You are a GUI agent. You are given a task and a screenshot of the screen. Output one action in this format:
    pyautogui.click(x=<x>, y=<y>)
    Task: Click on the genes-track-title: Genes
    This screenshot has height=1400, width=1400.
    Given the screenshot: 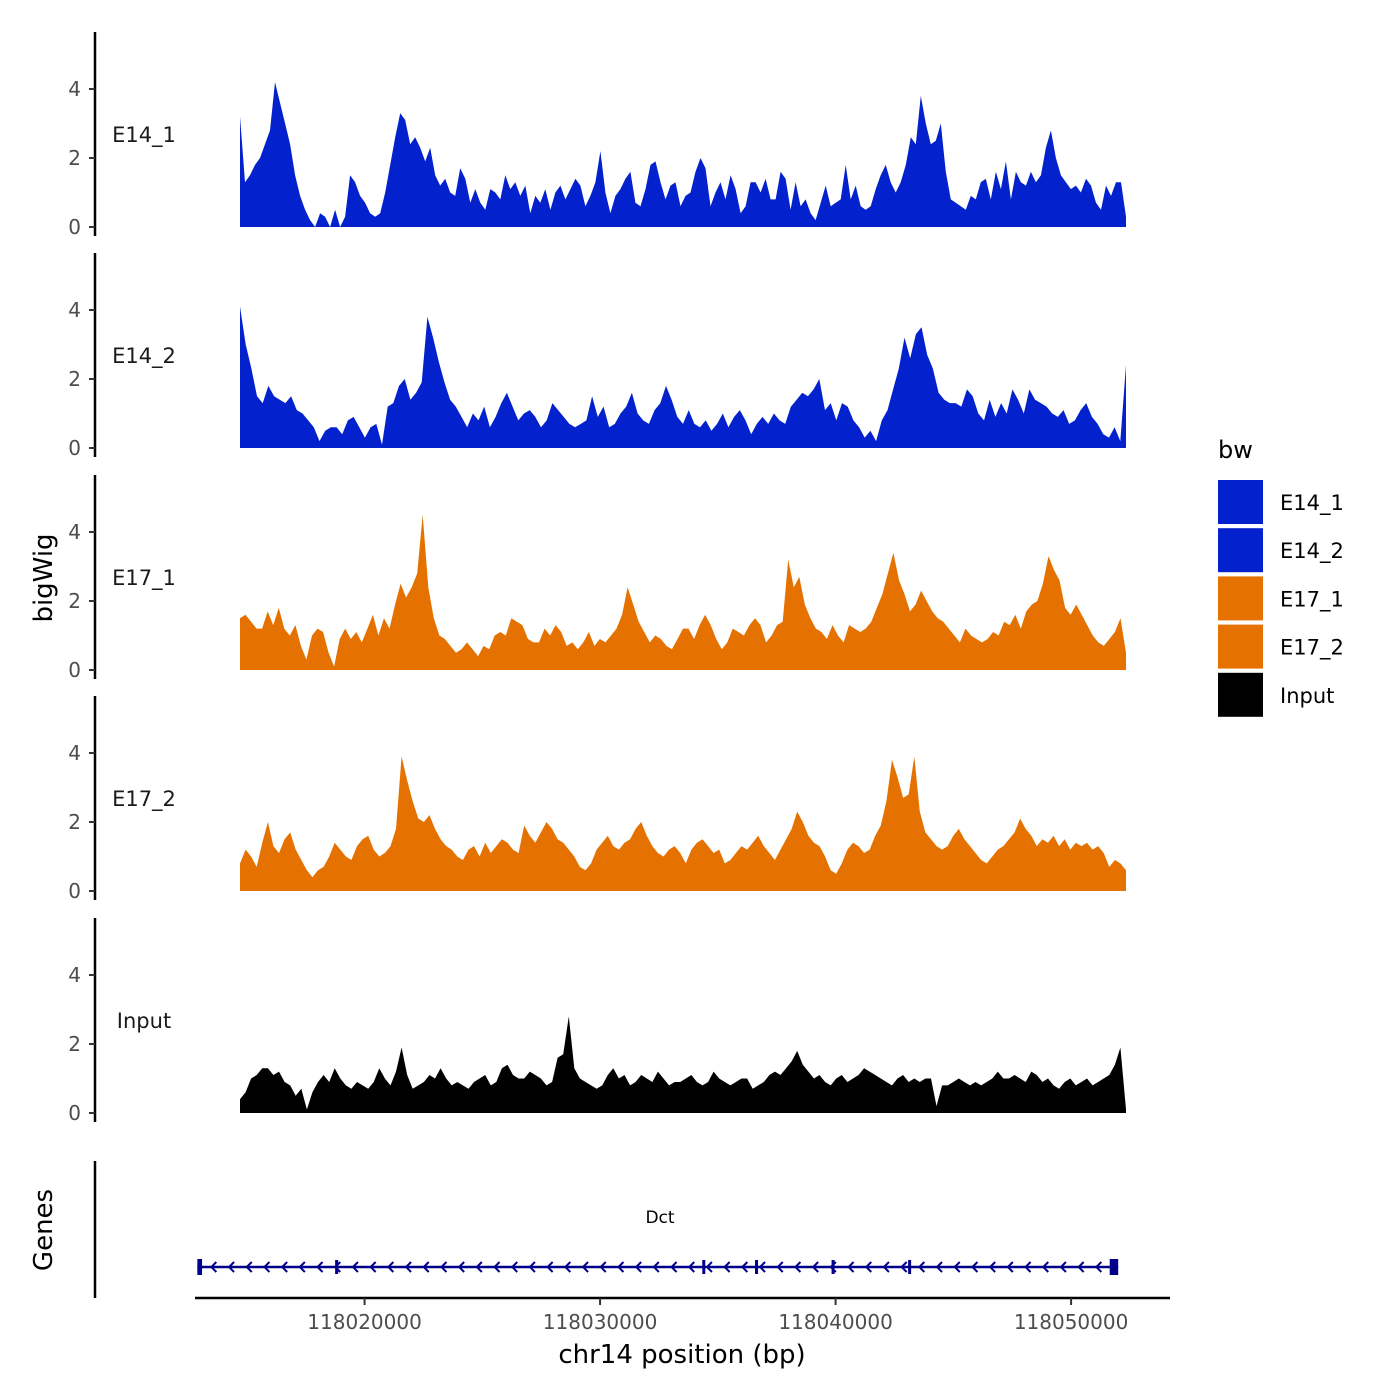 What is the action you would take?
    pyautogui.click(x=44, y=1230)
    